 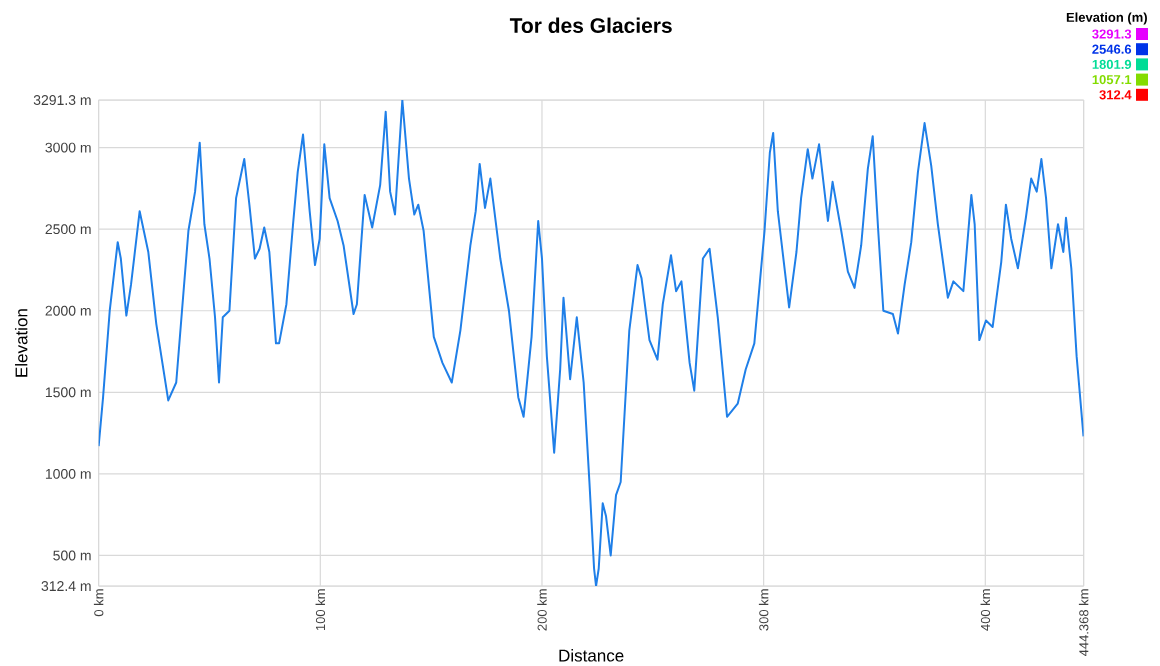 What do you see at coordinates (590, 25) in the screenshot?
I see `chart-title: Tor des Glaciers` at bounding box center [590, 25].